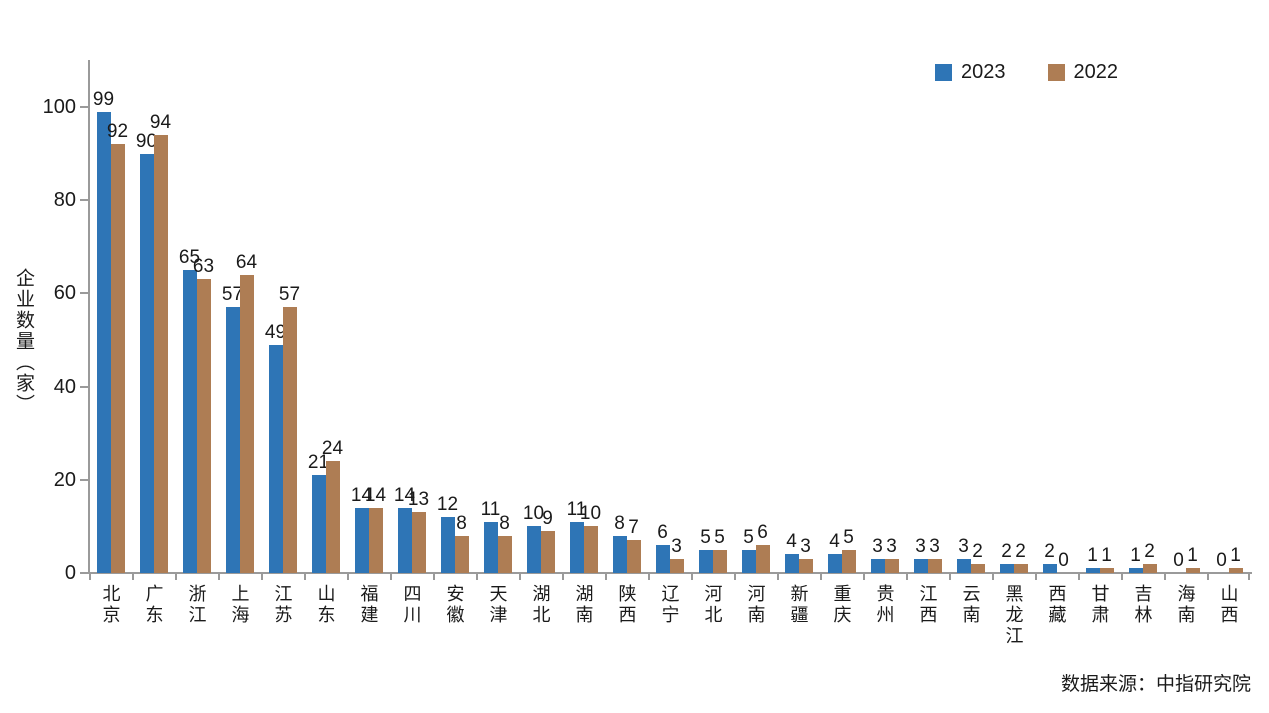 The height and width of the screenshot is (713, 1269). Describe the element at coordinates (404, 495) in the screenshot. I see `bar-value-2023-四川: 14` at that location.